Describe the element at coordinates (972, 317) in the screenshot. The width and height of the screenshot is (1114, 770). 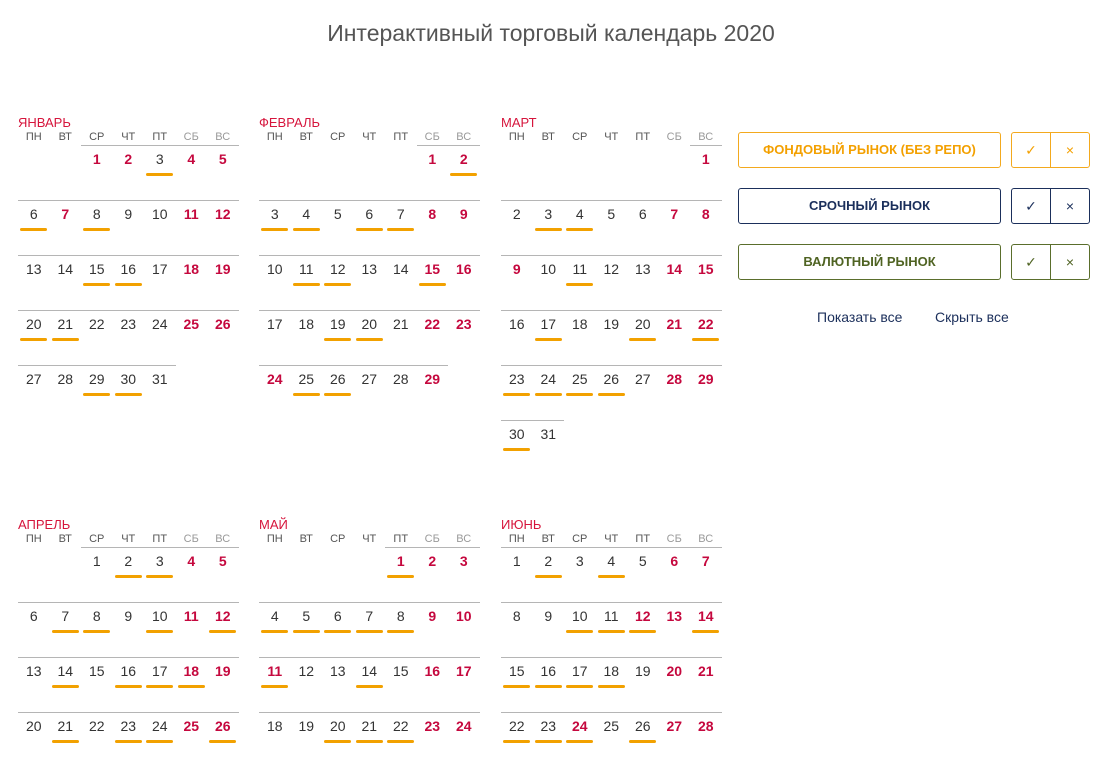
I see `hide-all-link: Скрыть все` at that location.